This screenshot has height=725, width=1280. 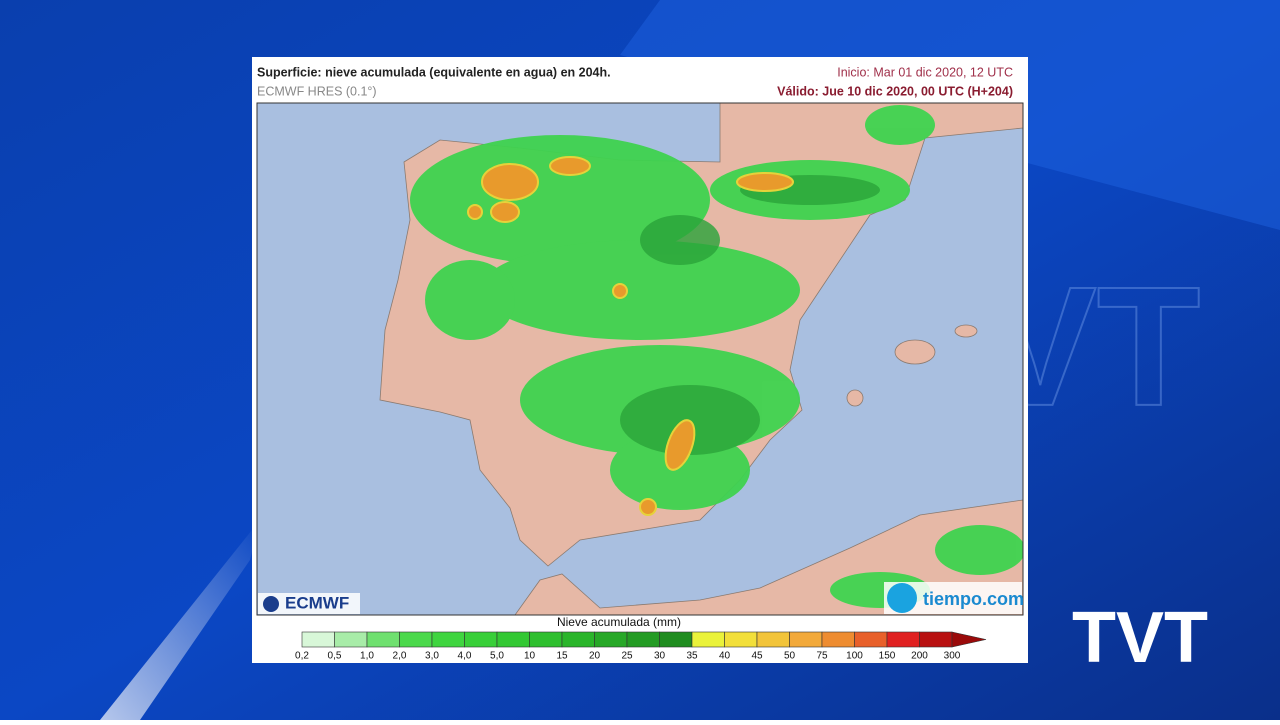 I want to click on colorbar-label: 0,5, so click(x=335, y=656).